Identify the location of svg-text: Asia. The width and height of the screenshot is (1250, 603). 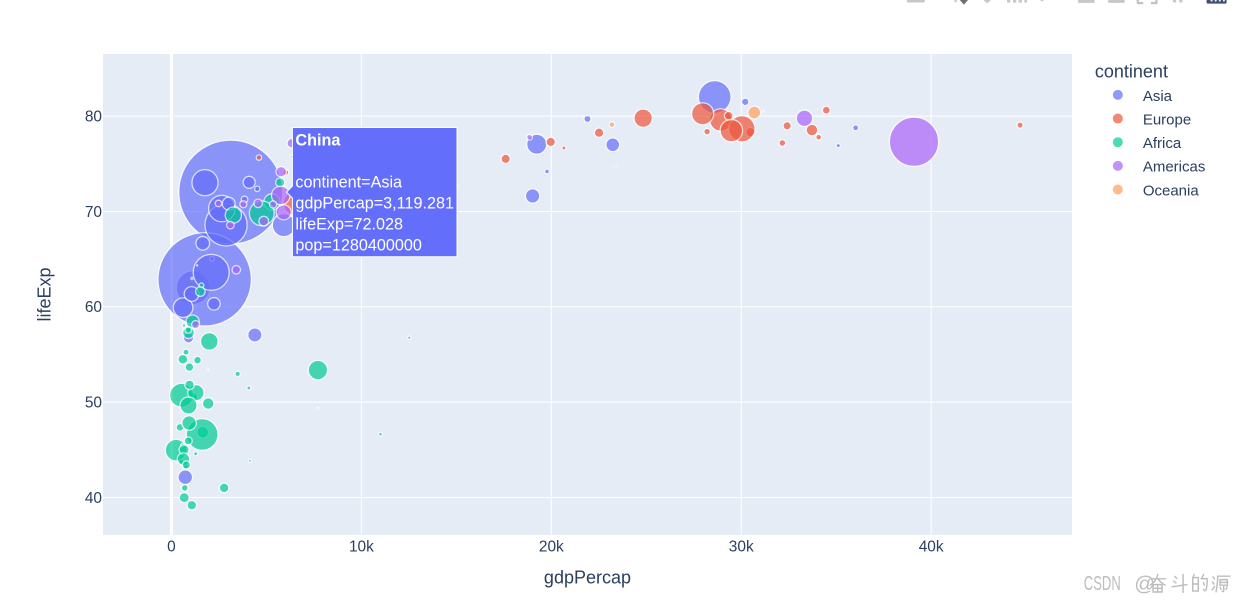
(1158, 96).